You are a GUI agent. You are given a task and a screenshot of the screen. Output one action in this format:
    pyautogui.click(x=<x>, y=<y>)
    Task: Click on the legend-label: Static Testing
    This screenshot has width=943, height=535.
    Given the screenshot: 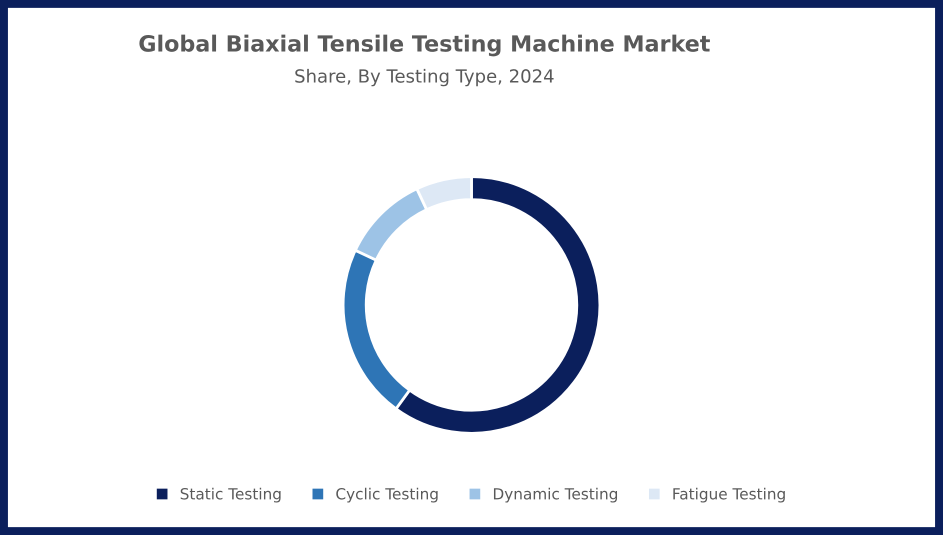 What is the action you would take?
    pyautogui.click(x=230, y=495)
    